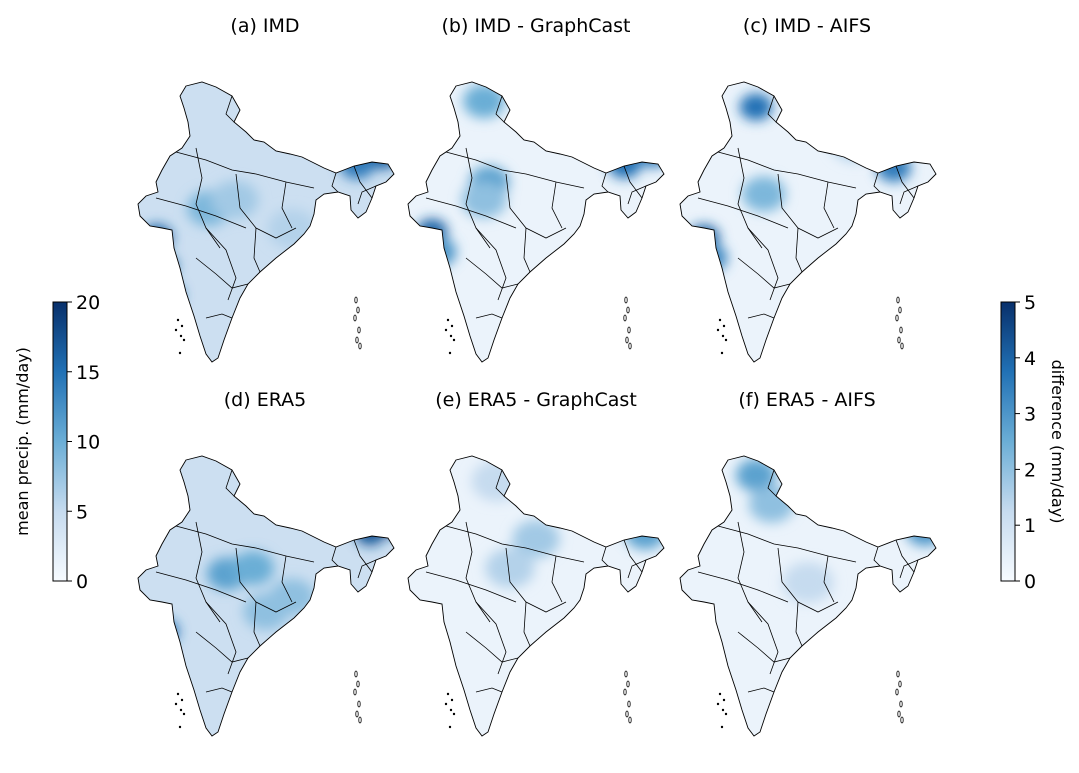  I want to click on colorbar-difference-gradient, so click(1008, 441).